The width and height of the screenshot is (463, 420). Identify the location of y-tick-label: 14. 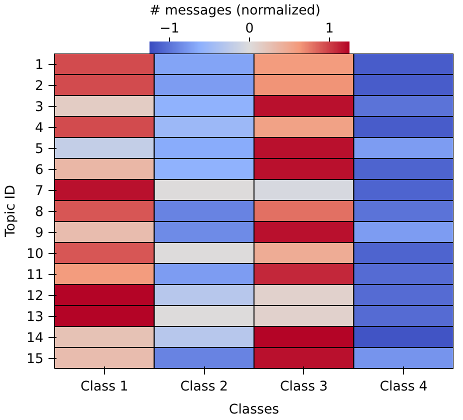
(35, 338).